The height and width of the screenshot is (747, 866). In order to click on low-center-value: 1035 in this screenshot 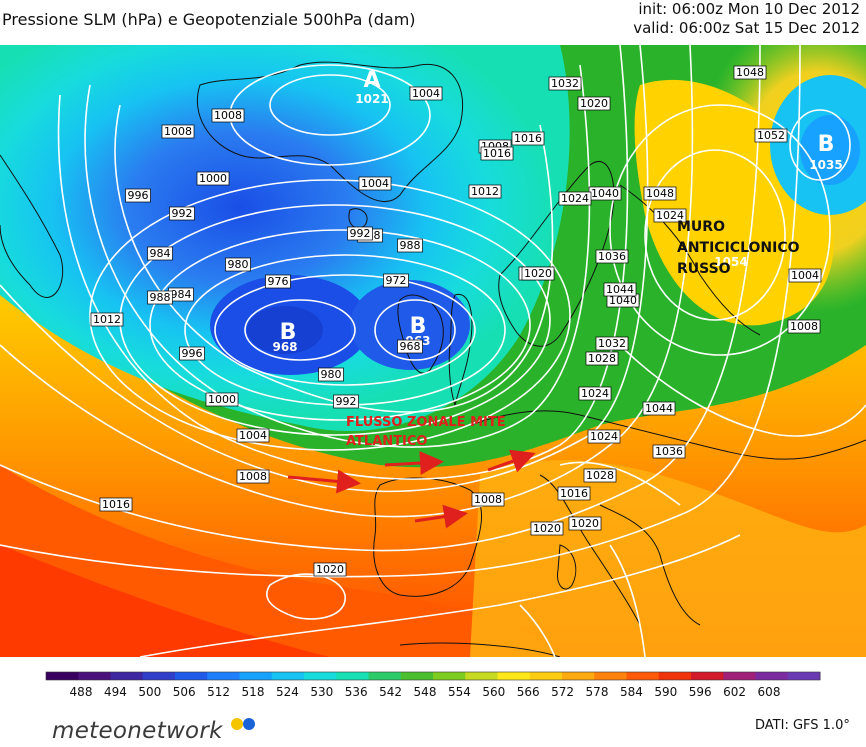, I will do `click(825, 165)`.